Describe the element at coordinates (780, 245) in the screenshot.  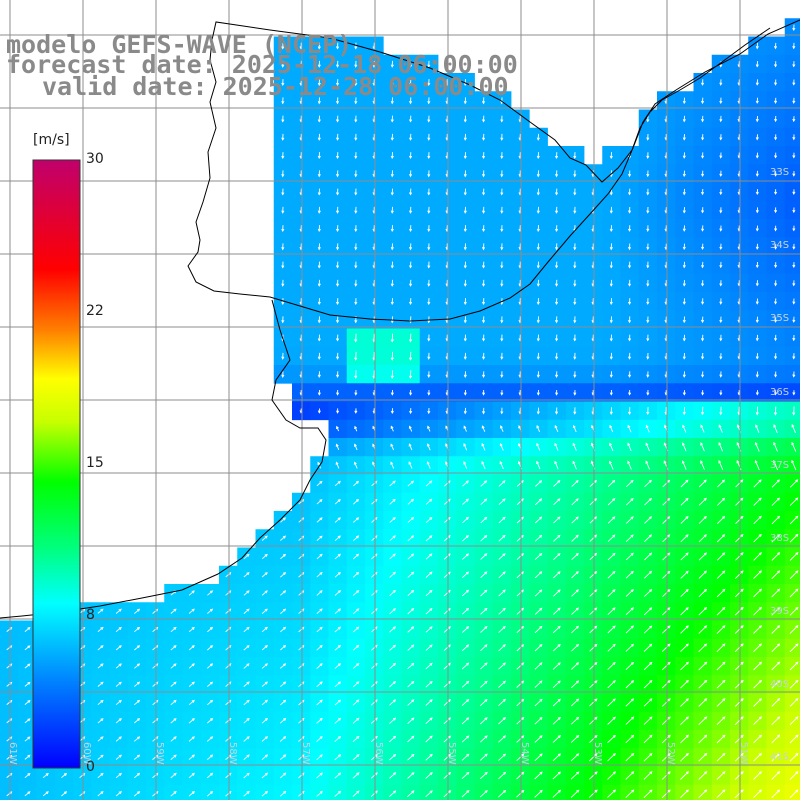
I see `lat-label-34s: 34S` at that location.